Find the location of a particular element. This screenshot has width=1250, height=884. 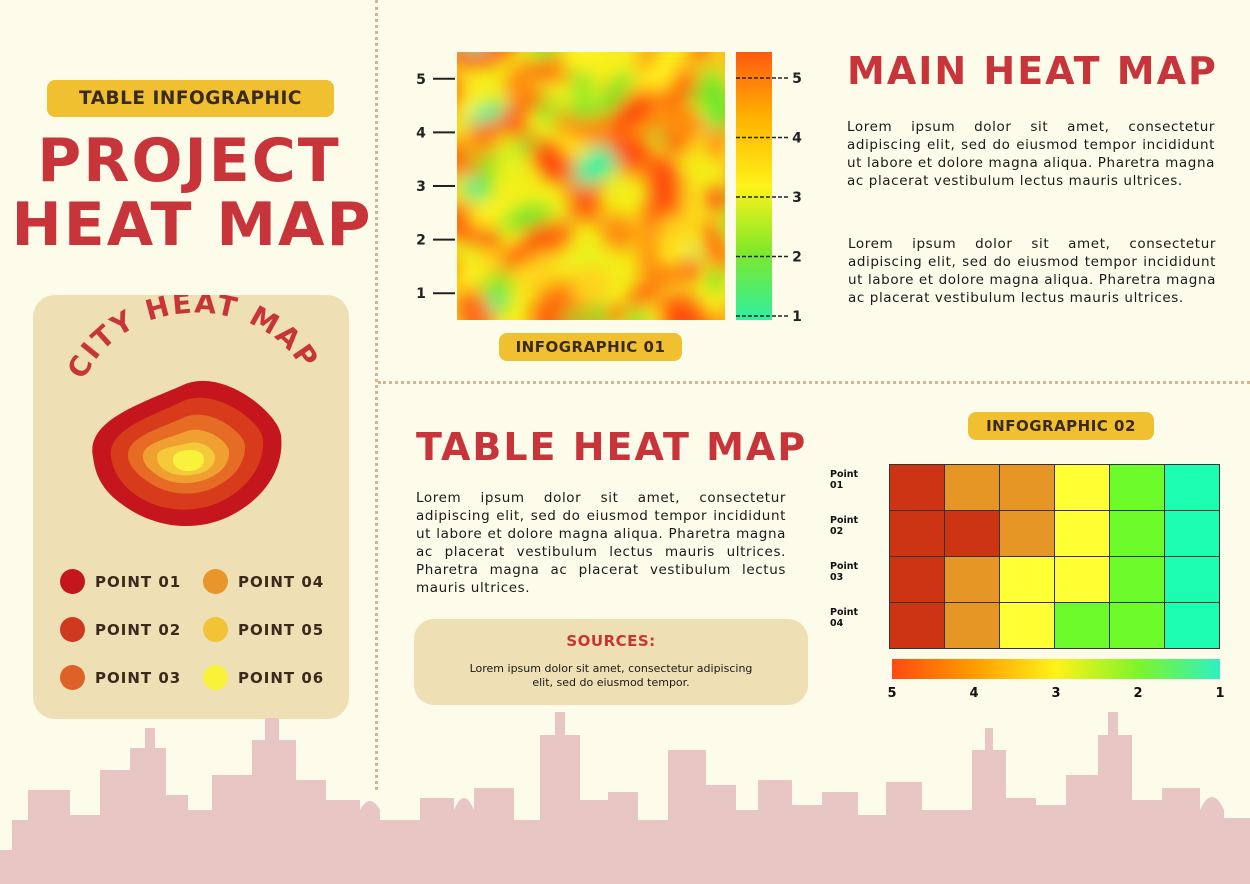

y-tick-label: 5 is located at coordinates (421, 80).